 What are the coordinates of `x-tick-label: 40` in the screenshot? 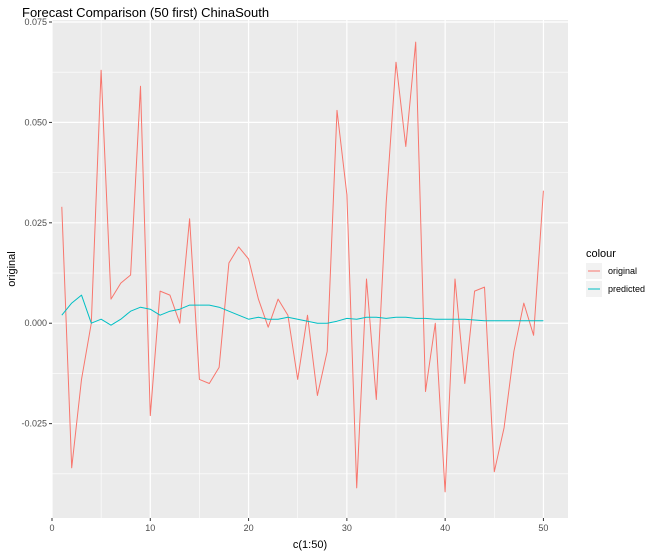 It's located at (445, 528).